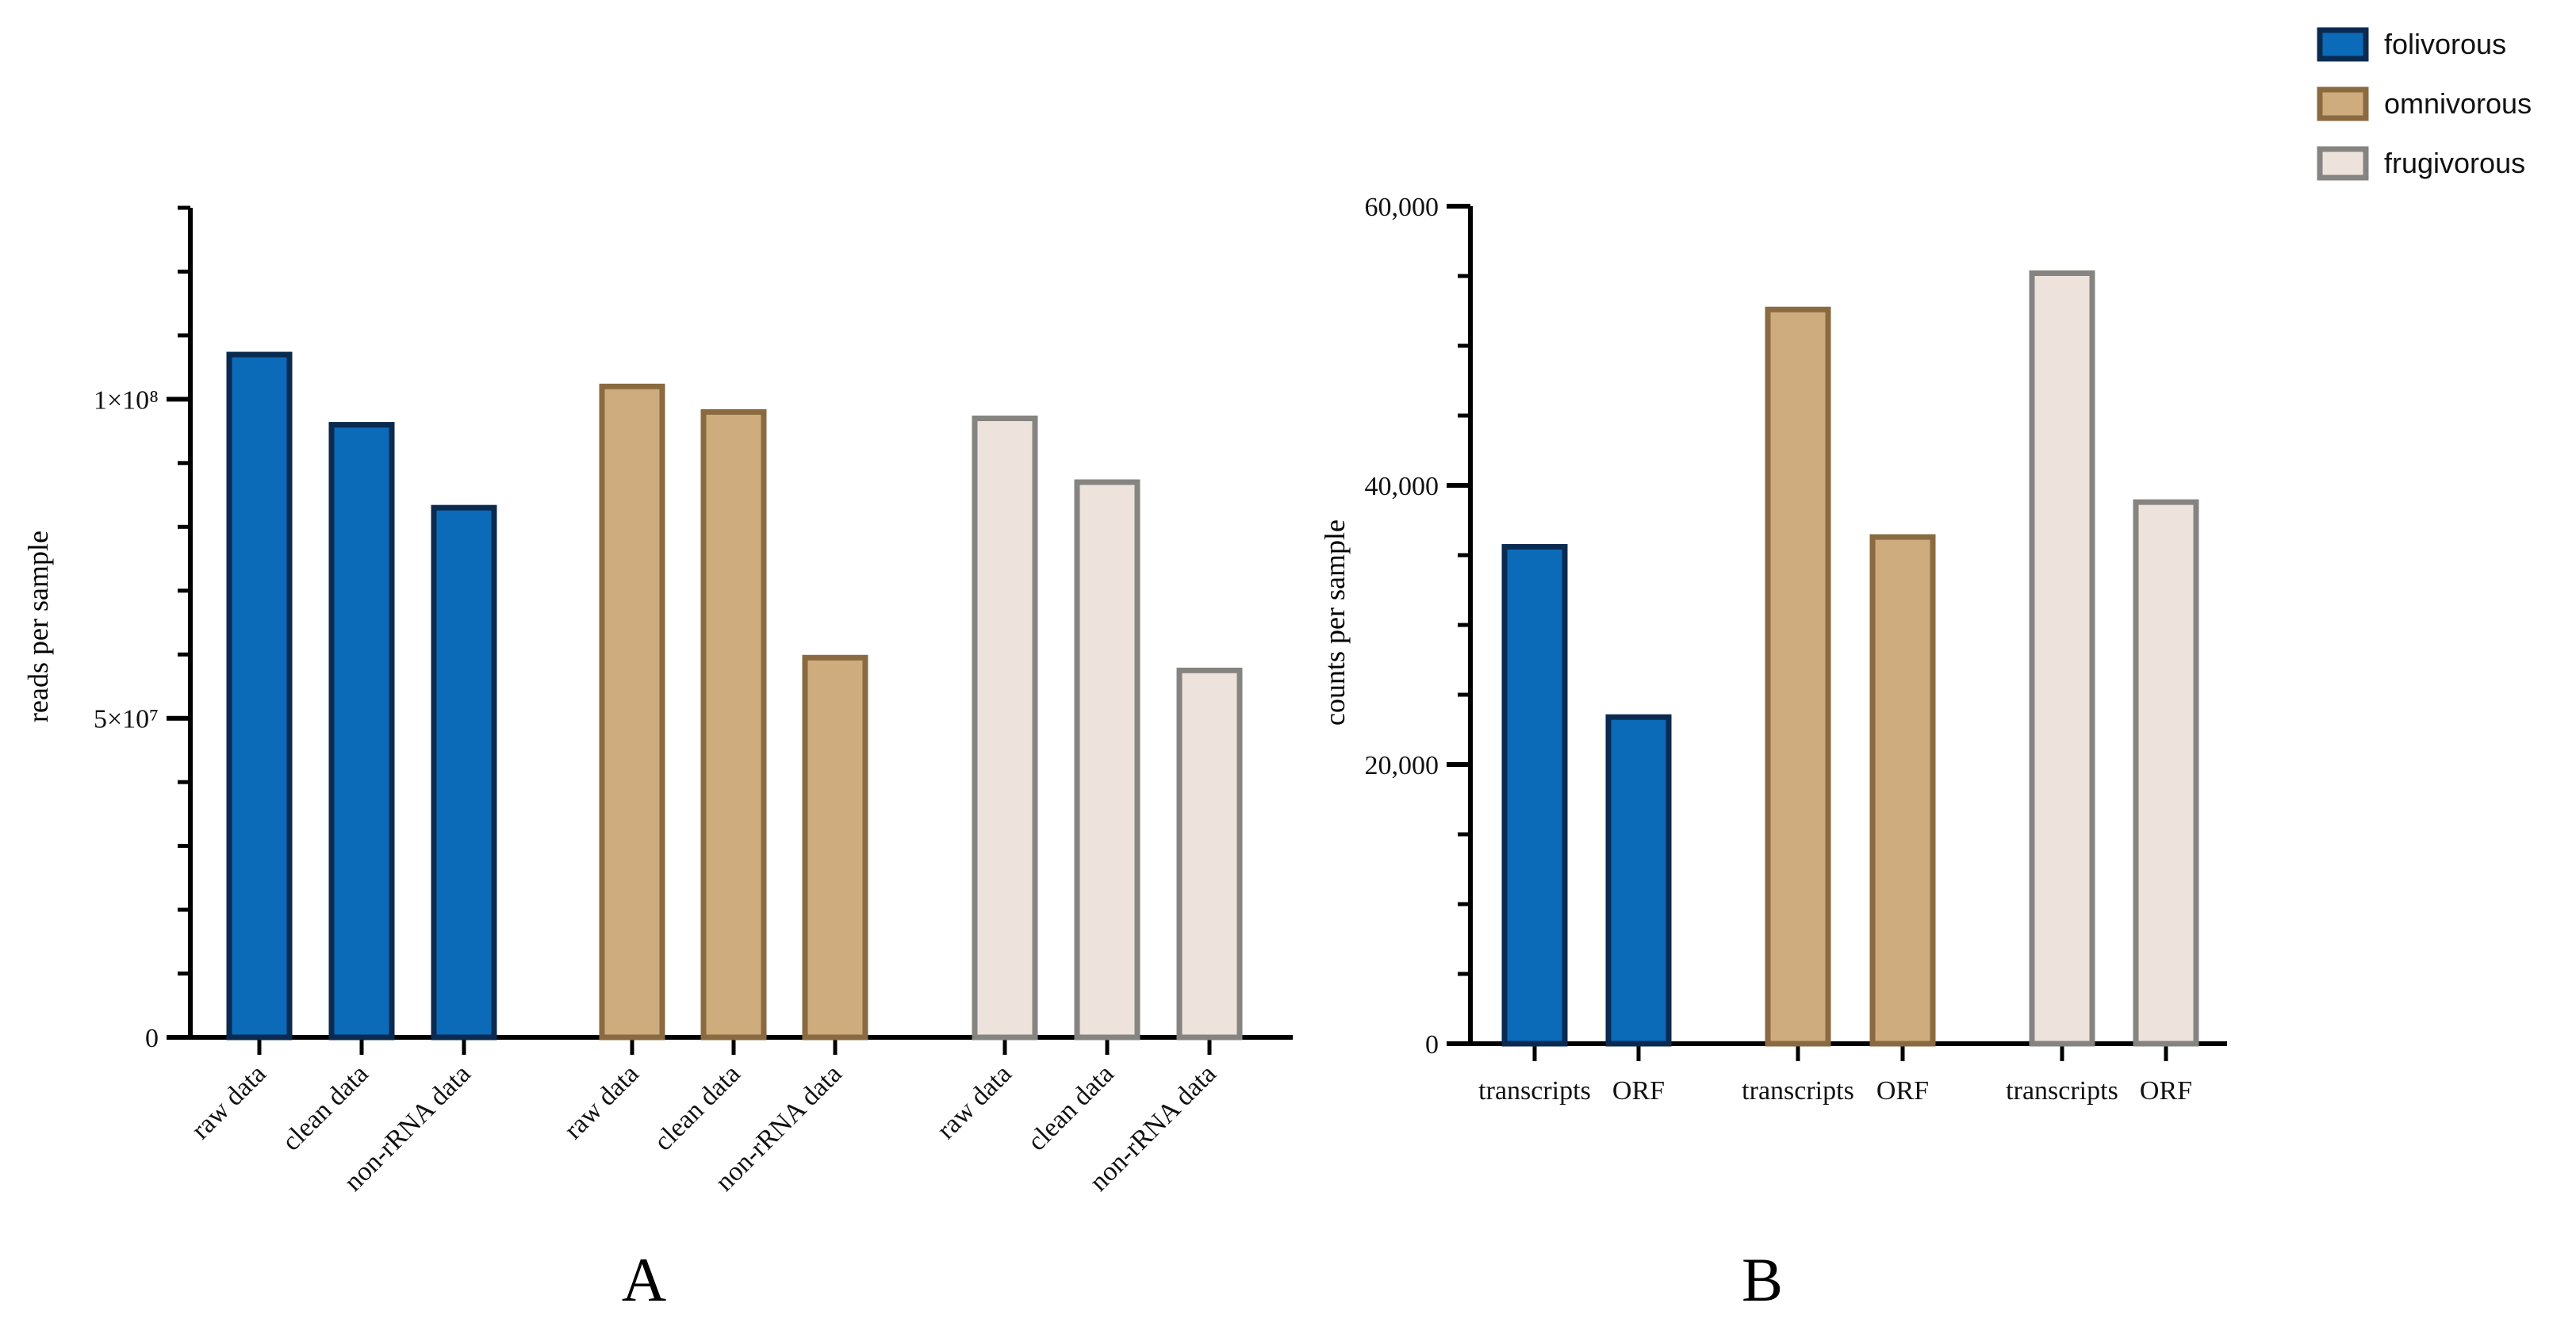  Describe the element at coordinates (2454, 163) in the screenshot. I see `legend-label-frugivorous: frugivorous` at that location.